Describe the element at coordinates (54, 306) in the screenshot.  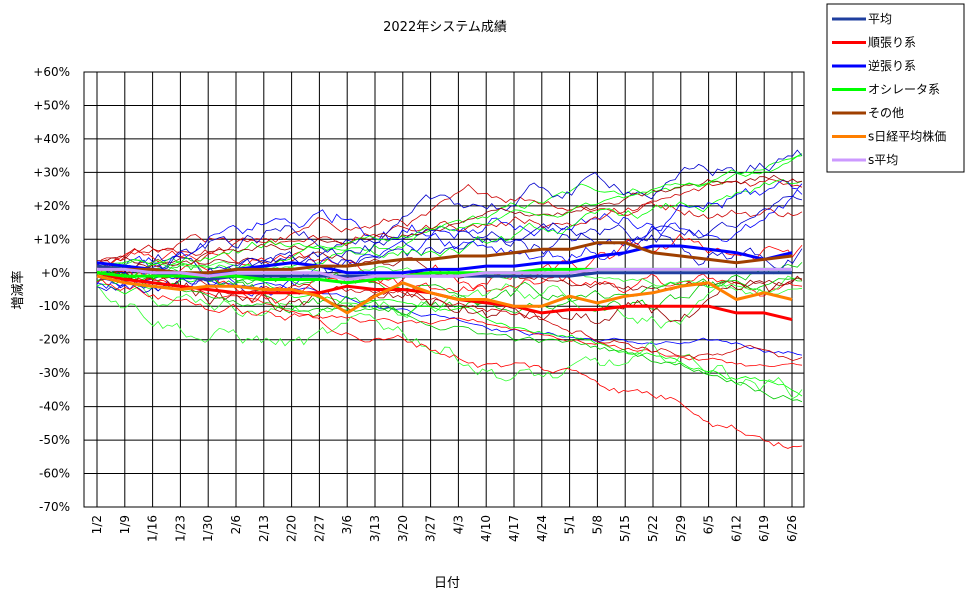
I see `y-tick-label: -10%` at that location.